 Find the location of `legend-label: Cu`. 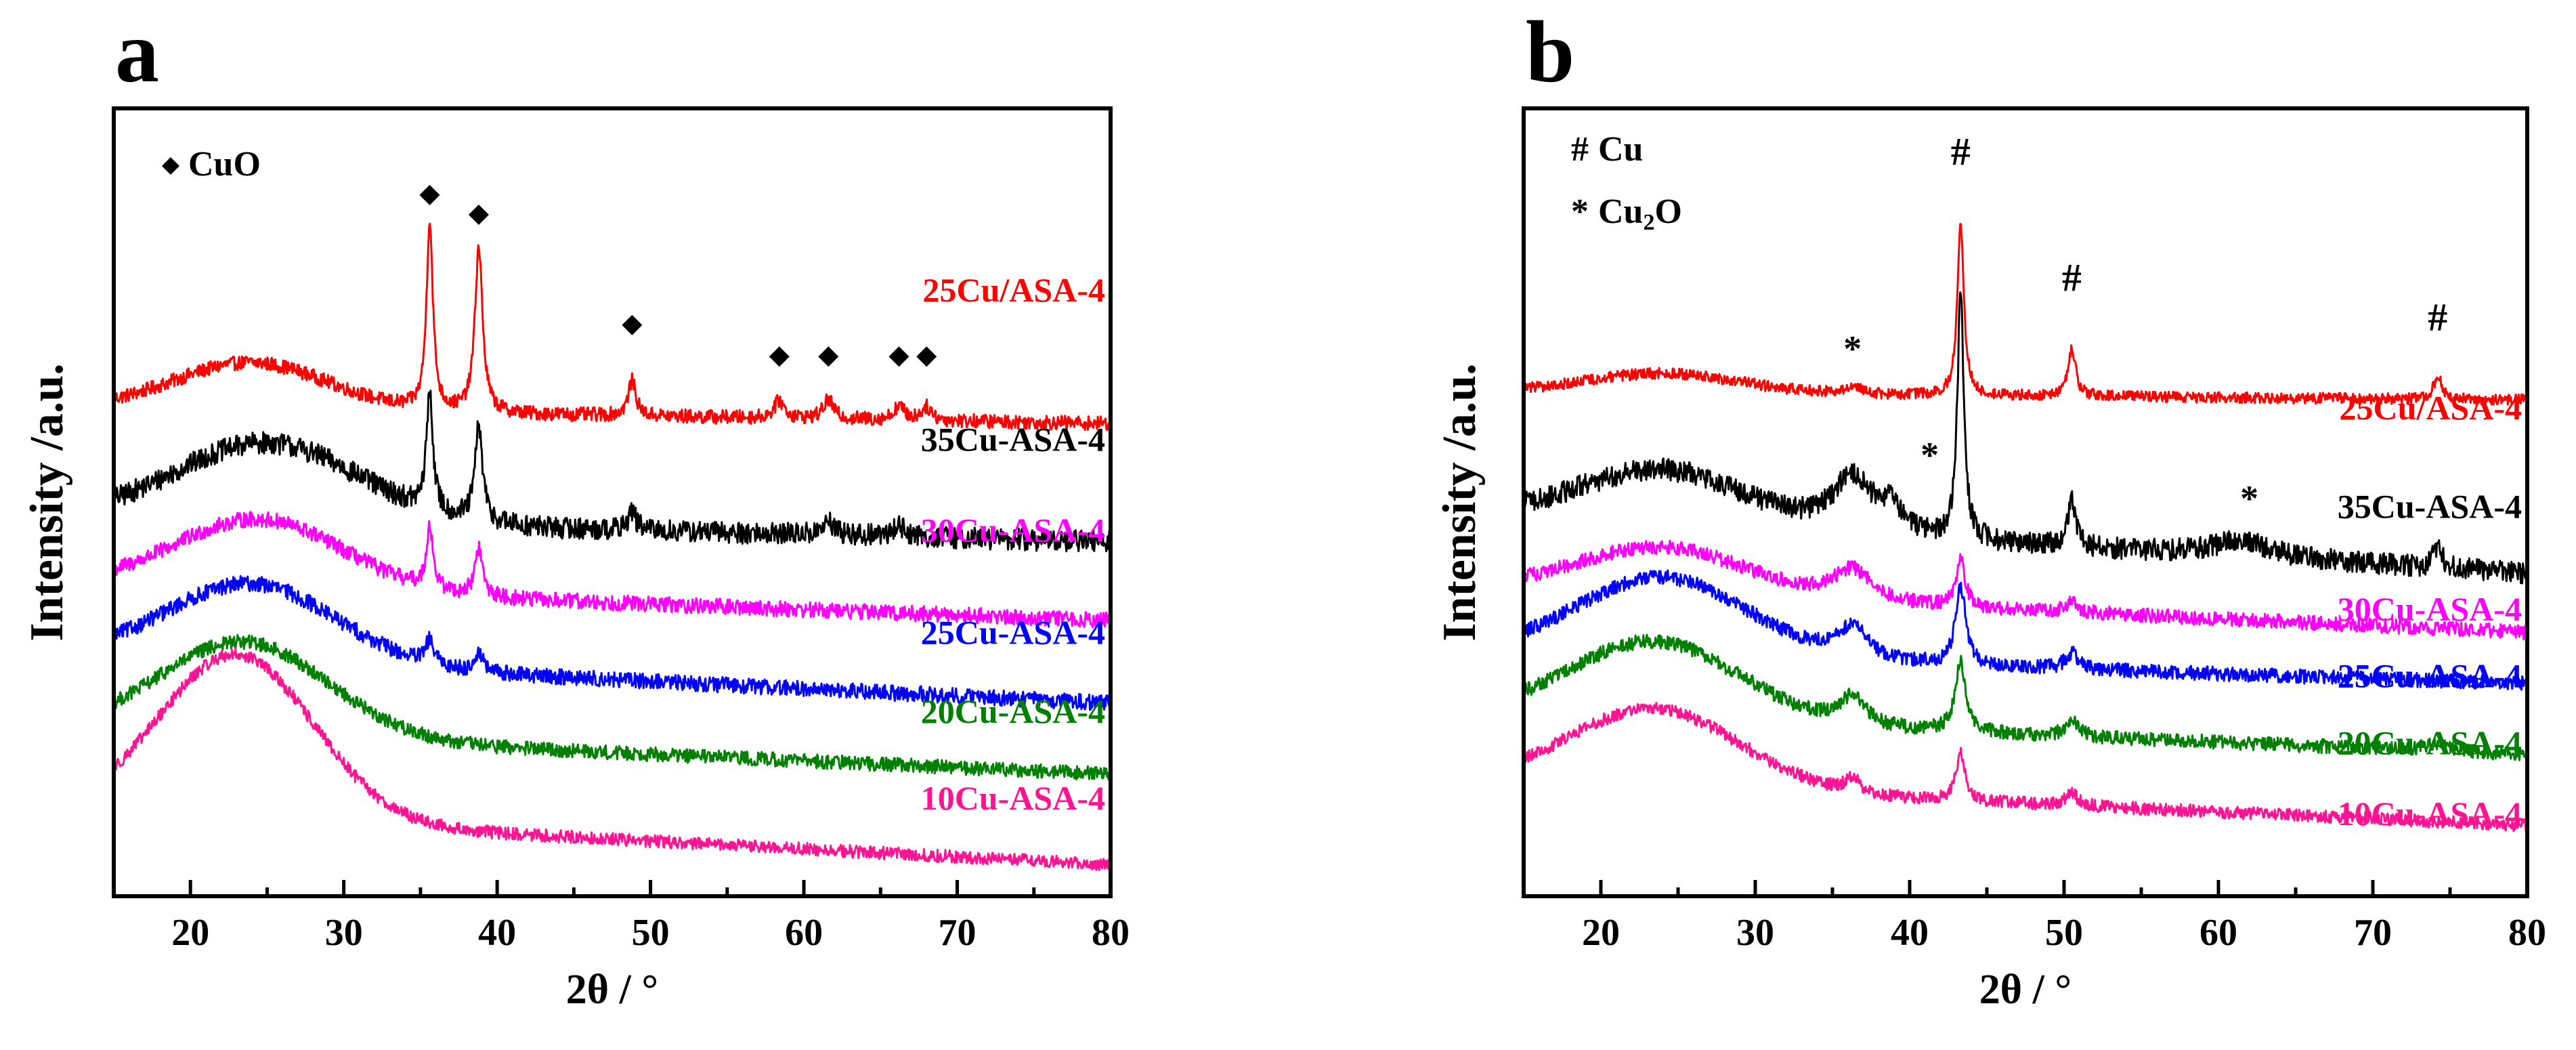

legend-label: Cu is located at coordinates (1620, 149).